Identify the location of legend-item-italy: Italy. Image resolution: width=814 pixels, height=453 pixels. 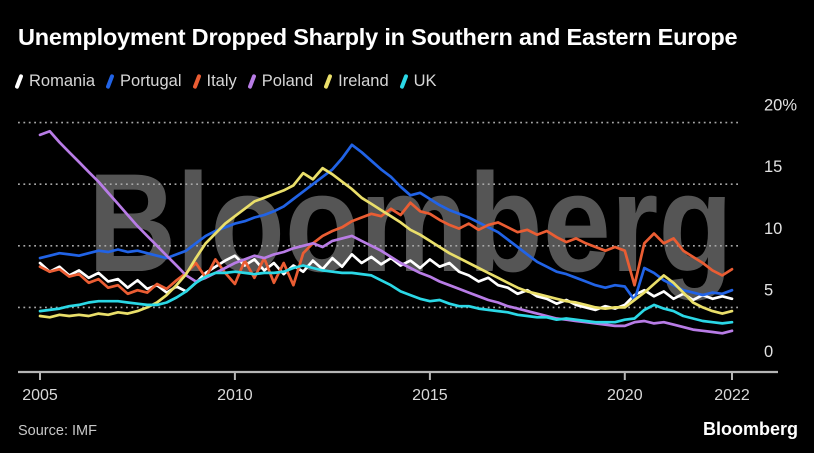
(214, 81).